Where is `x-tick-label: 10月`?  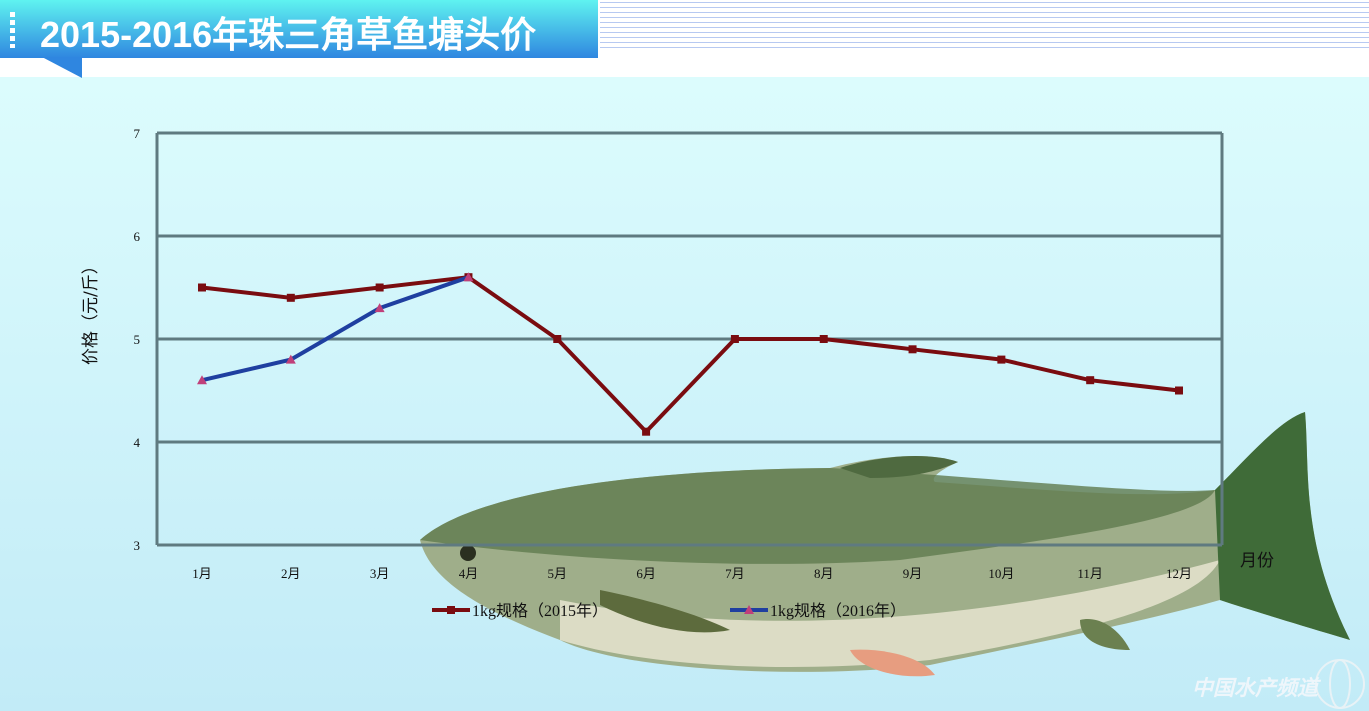
x-tick-label: 10月 is located at coordinates (1001, 573).